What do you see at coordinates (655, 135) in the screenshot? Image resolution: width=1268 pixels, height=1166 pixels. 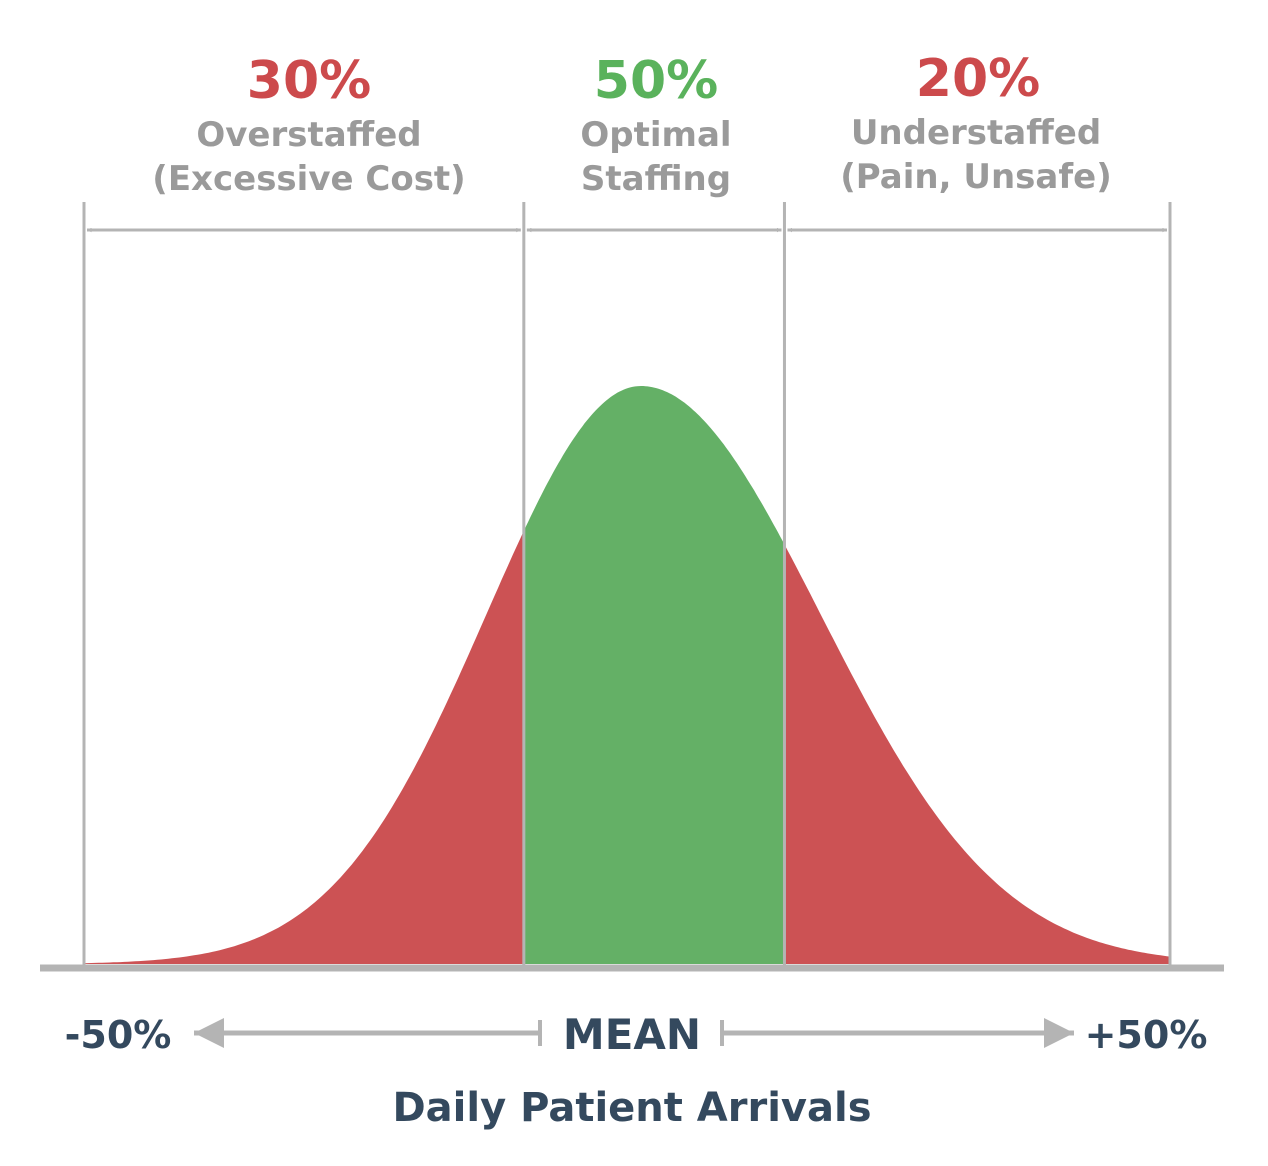 I see `optimal-label-line1: Optimal` at bounding box center [655, 135].